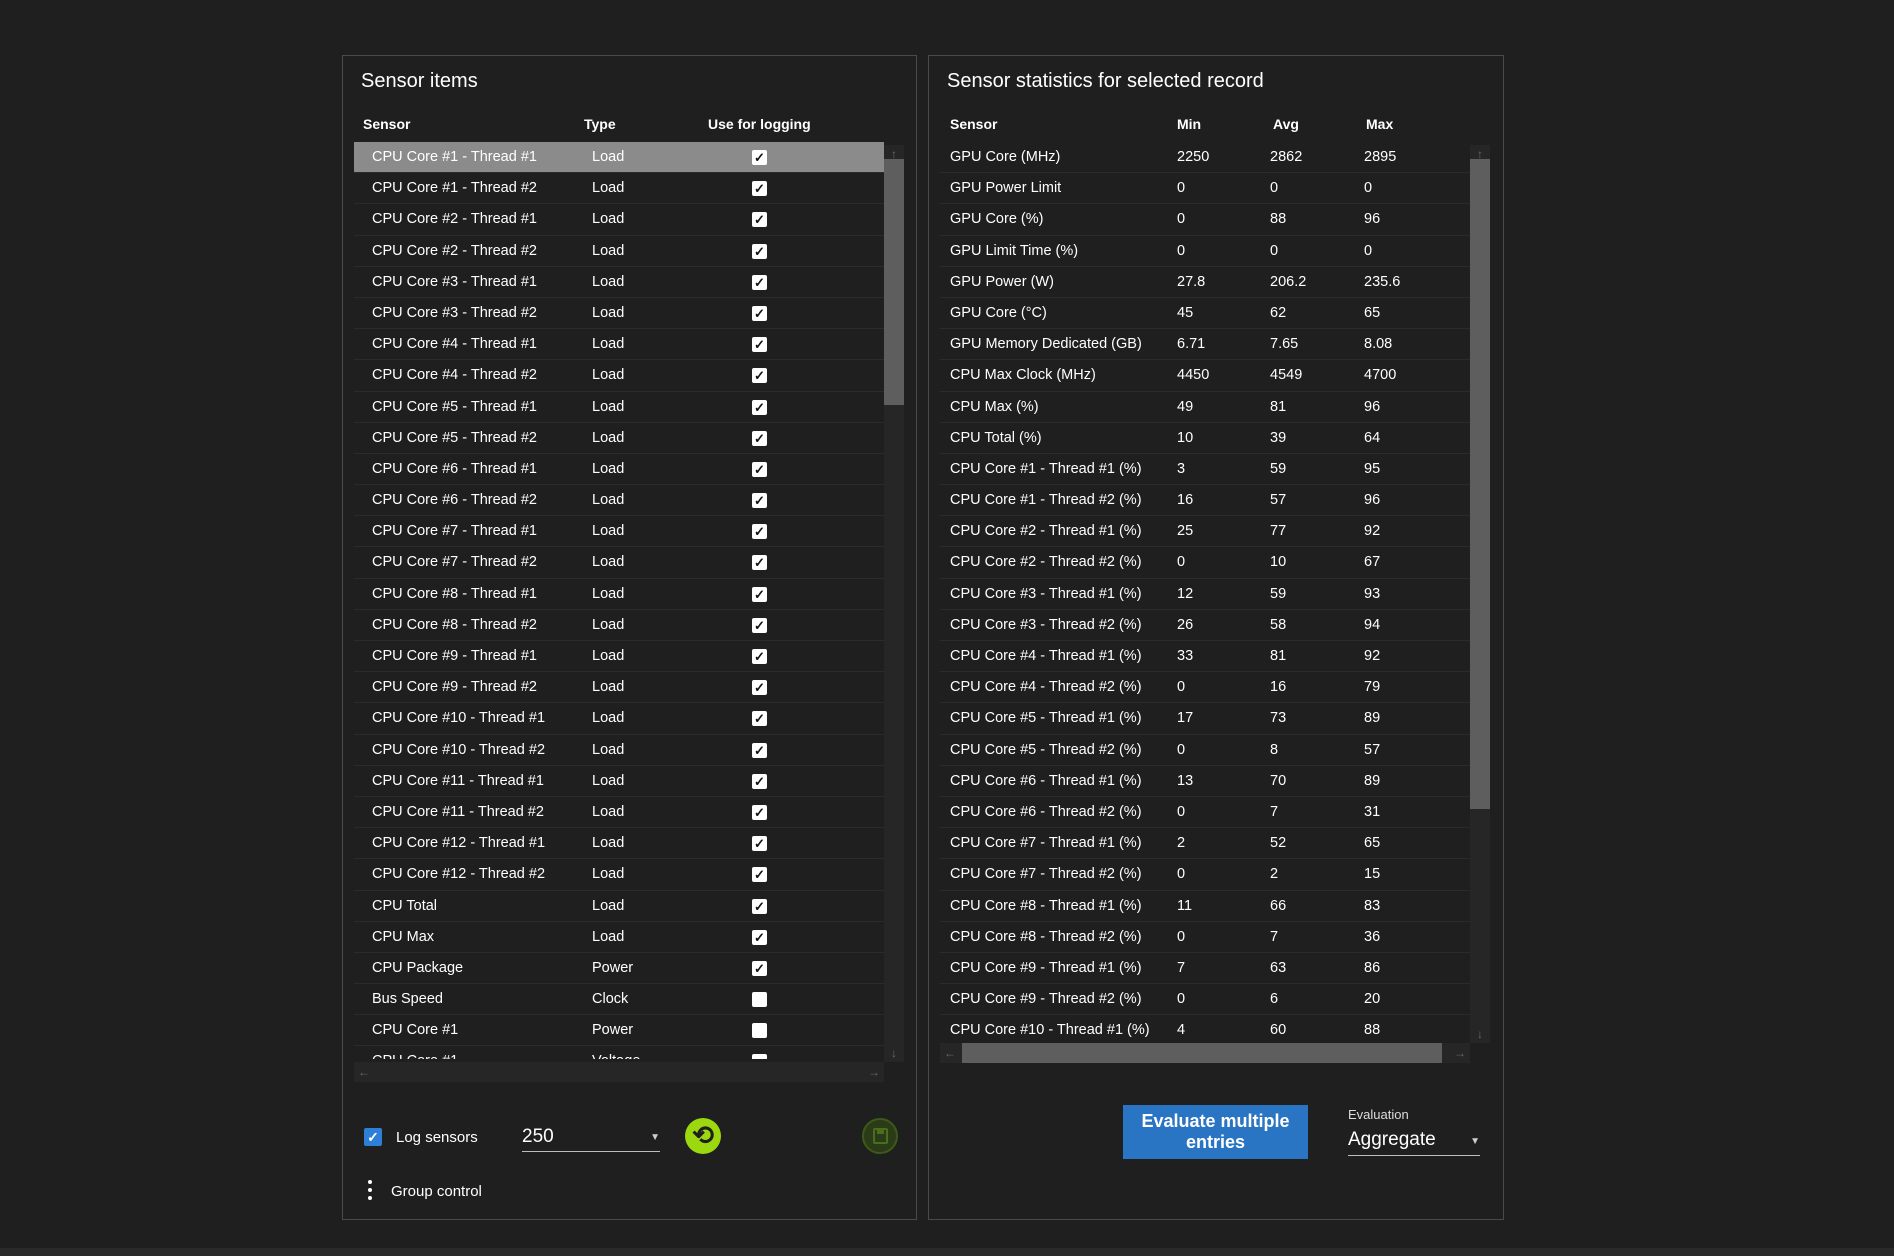 This screenshot has height=1256, width=1894. Describe the element at coordinates (1205, 906) in the screenshot. I see `table-row: CPU Core #8 - Thread #1 (%) 11 66 83` at that location.